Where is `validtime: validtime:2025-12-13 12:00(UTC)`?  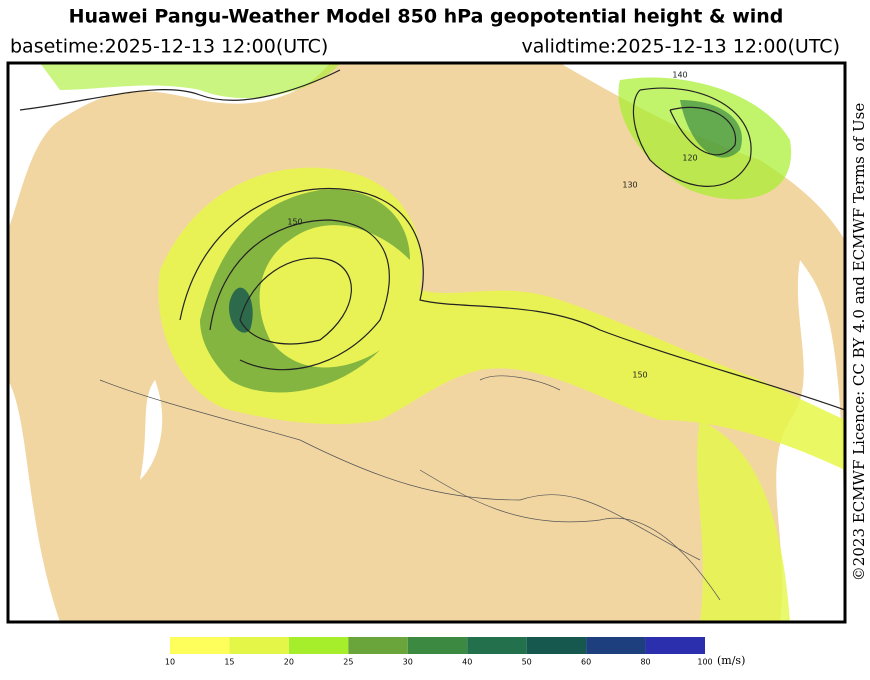
validtime: validtime:2025-12-13 12:00(UTC) is located at coordinates (680, 47).